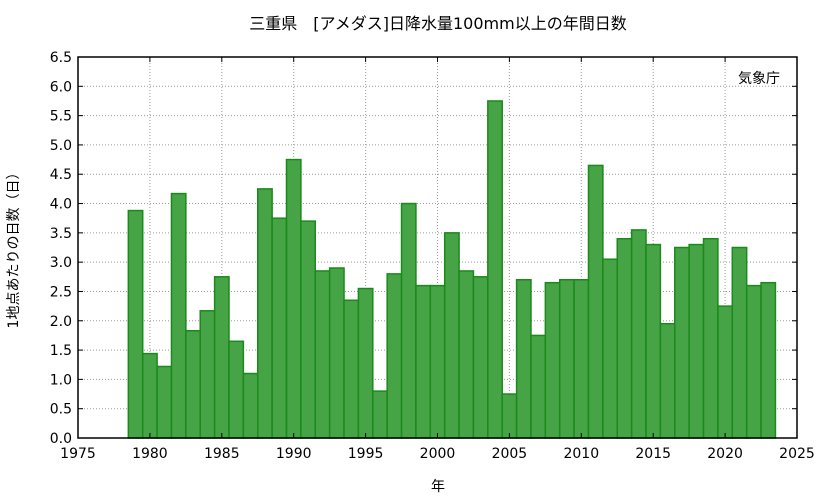 This screenshot has height=498, width=833. I want to click on y-tick-label: 6.5, so click(61, 58).